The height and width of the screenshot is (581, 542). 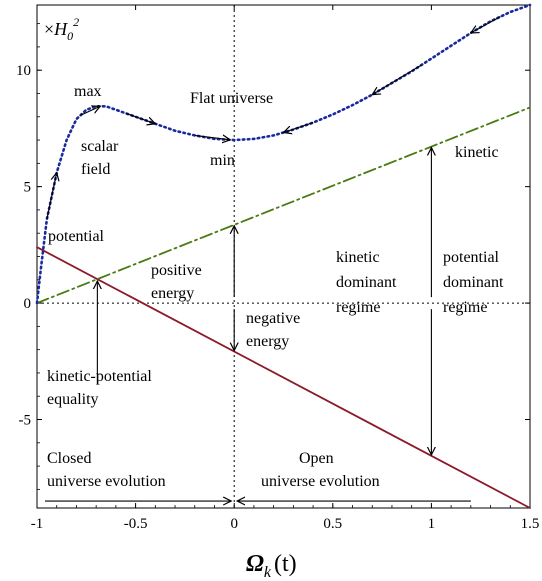 I want to click on label-field: field, so click(x=95, y=169).